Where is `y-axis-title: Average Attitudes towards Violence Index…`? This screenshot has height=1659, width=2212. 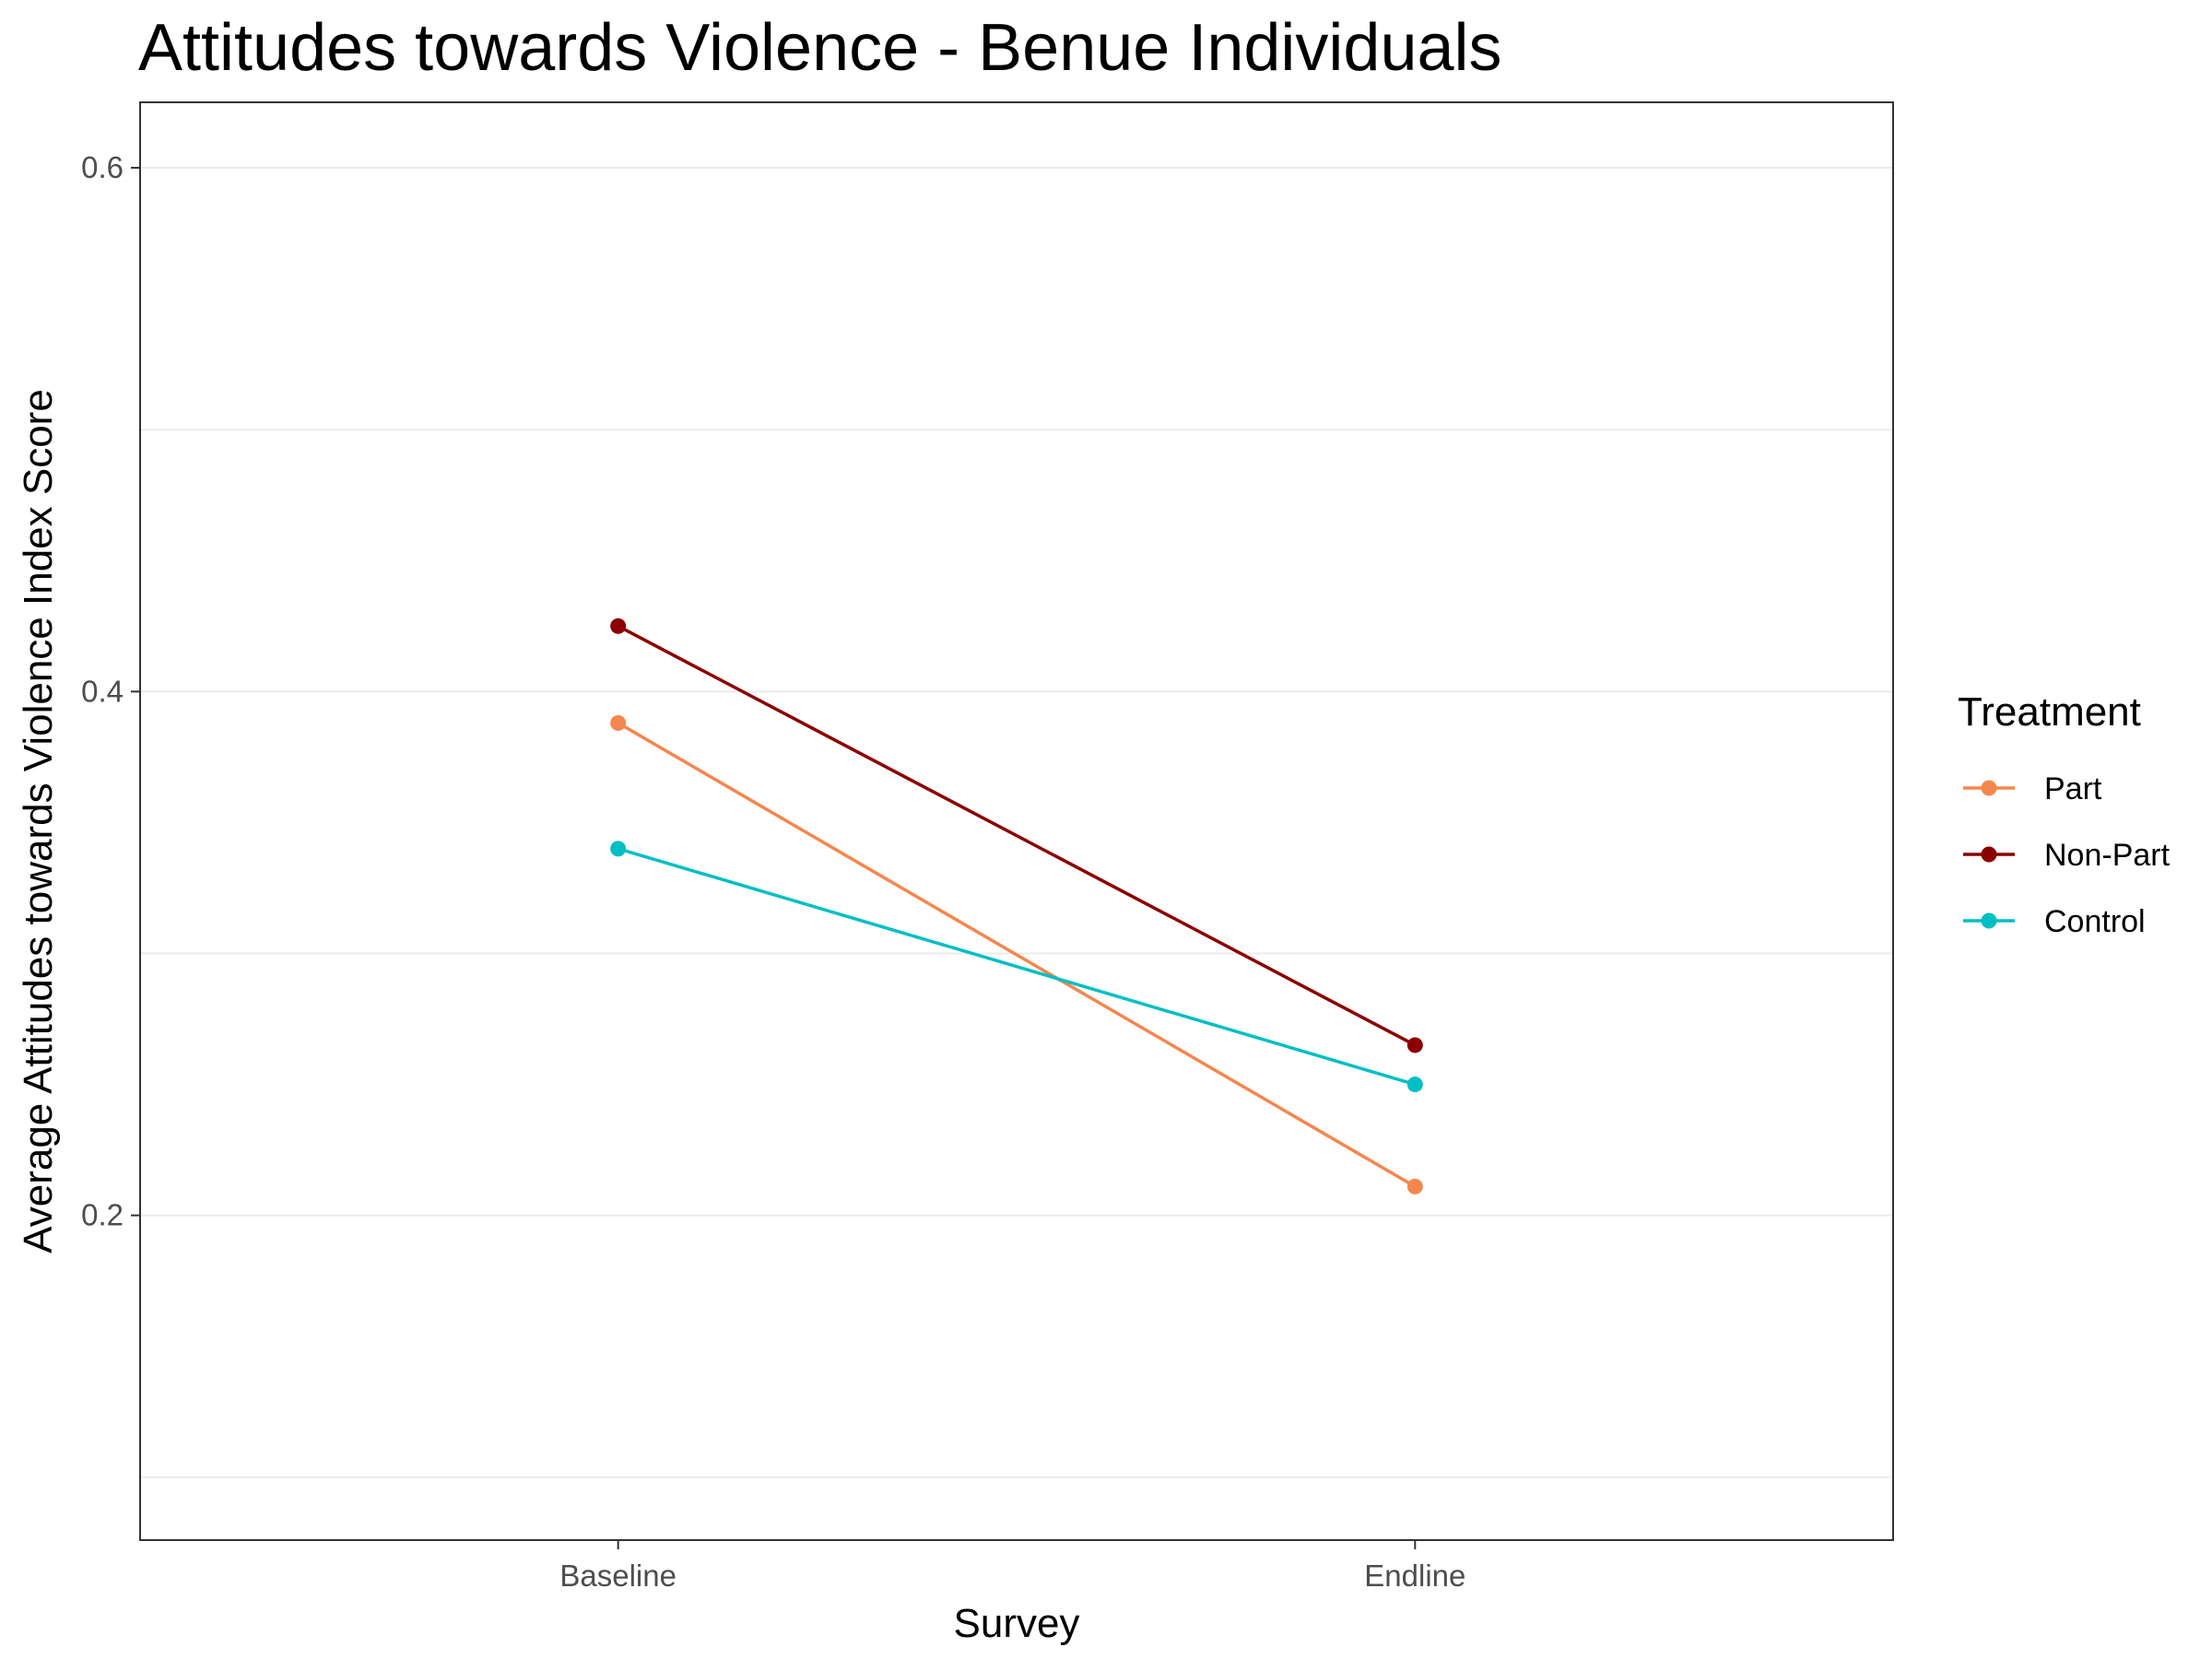 y-axis-title: Average Attitudes towards Violence Index… is located at coordinates (38, 821).